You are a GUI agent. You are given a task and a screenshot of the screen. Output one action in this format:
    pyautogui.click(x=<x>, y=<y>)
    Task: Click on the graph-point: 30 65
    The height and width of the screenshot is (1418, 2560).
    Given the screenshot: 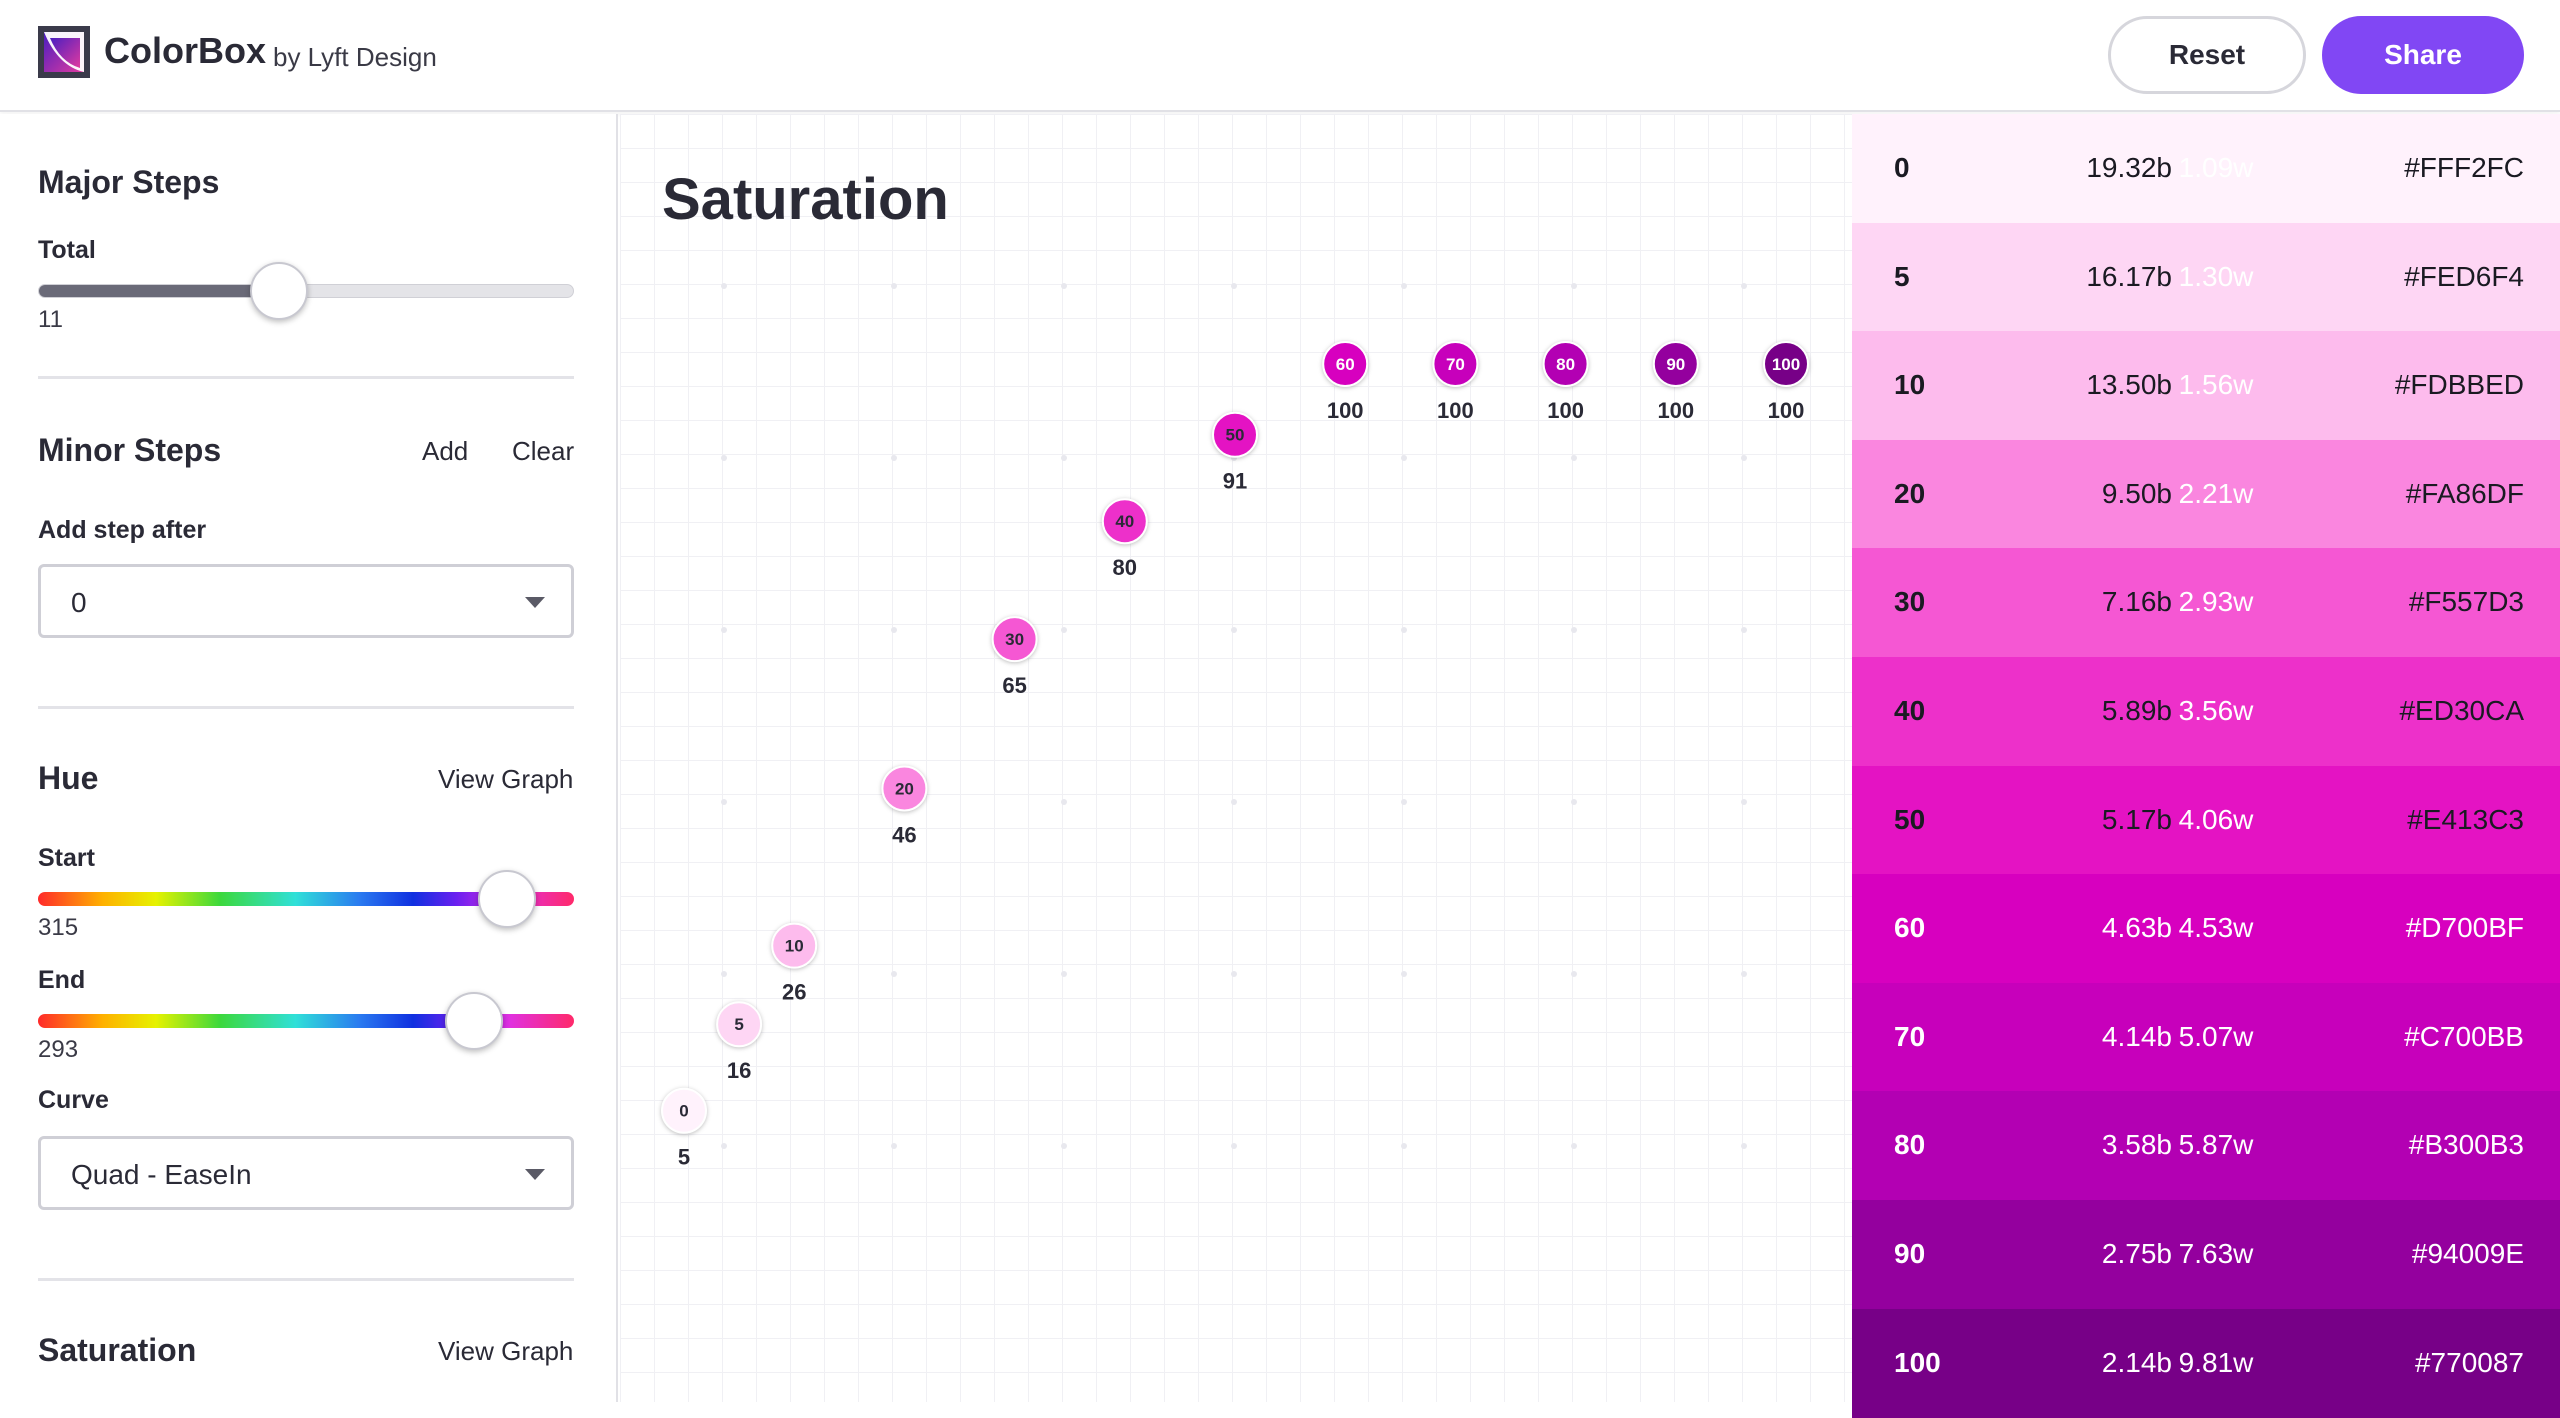 What is the action you would take?
    pyautogui.click(x=1014, y=657)
    